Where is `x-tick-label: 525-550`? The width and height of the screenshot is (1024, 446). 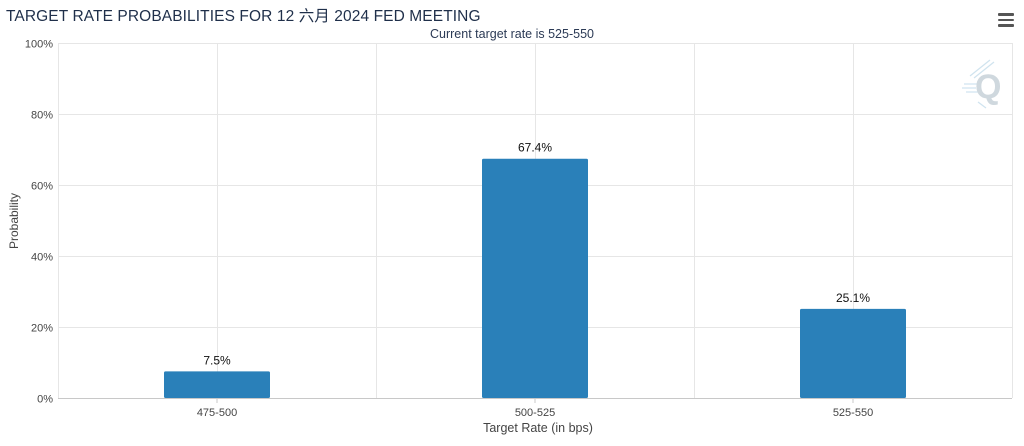 x-tick-label: 525-550 is located at coordinates (853, 413).